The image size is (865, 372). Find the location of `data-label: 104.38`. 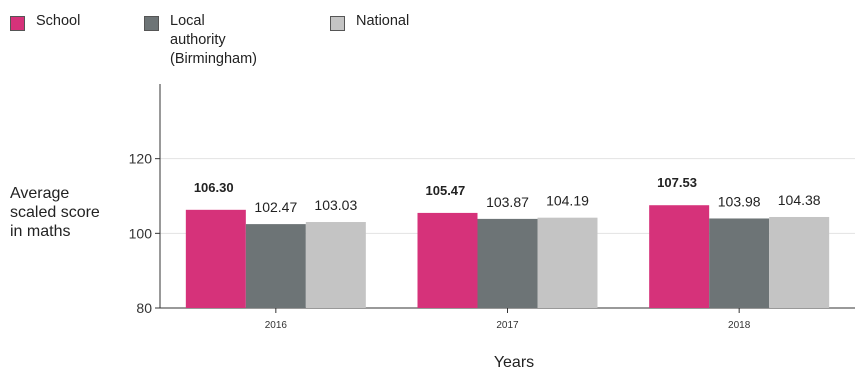

data-label: 104.38 is located at coordinates (799, 200).